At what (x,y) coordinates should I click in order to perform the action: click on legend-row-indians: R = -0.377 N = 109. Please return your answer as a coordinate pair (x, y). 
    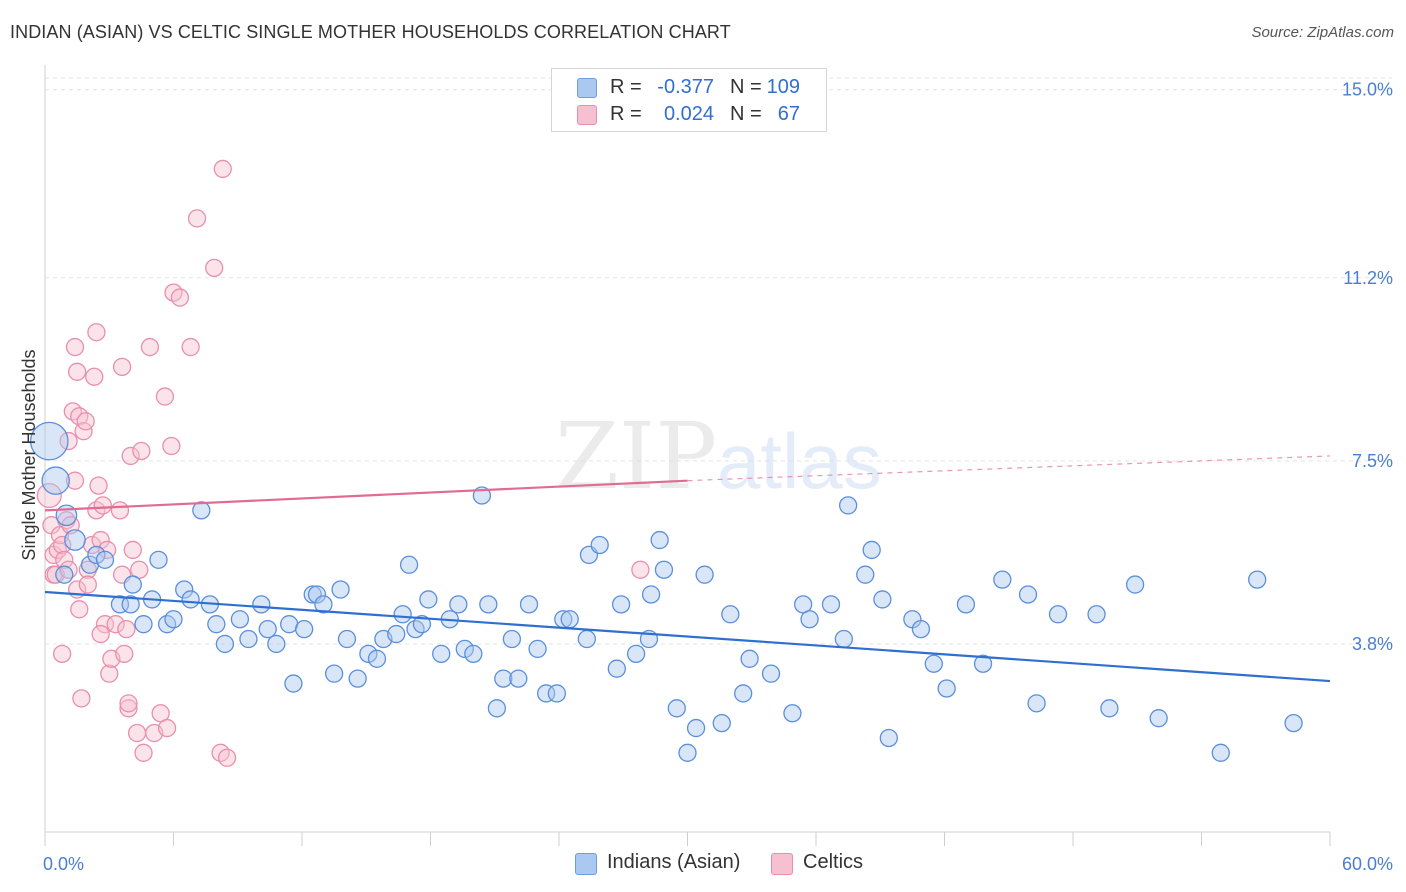
    Looking at the image, I should click on (689, 87).